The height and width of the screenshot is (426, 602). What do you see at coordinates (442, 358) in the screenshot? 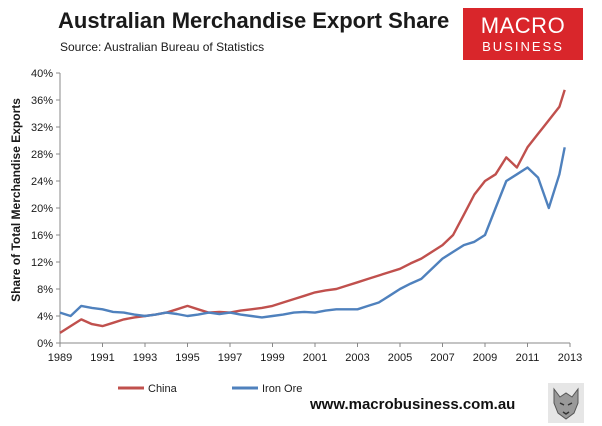
I see `x-tick-label: 2007` at bounding box center [442, 358].